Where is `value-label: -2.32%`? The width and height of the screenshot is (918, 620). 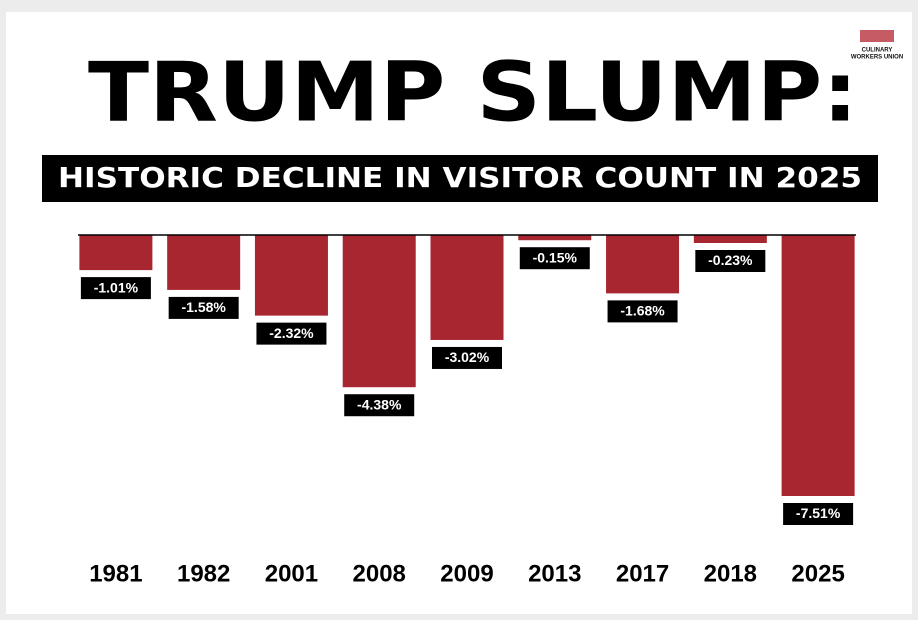 value-label: -2.32% is located at coordinates (291, 333).